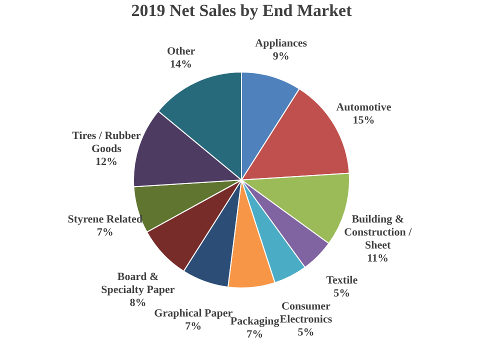  I want to click on data-label: 15%, so click(363, 120).